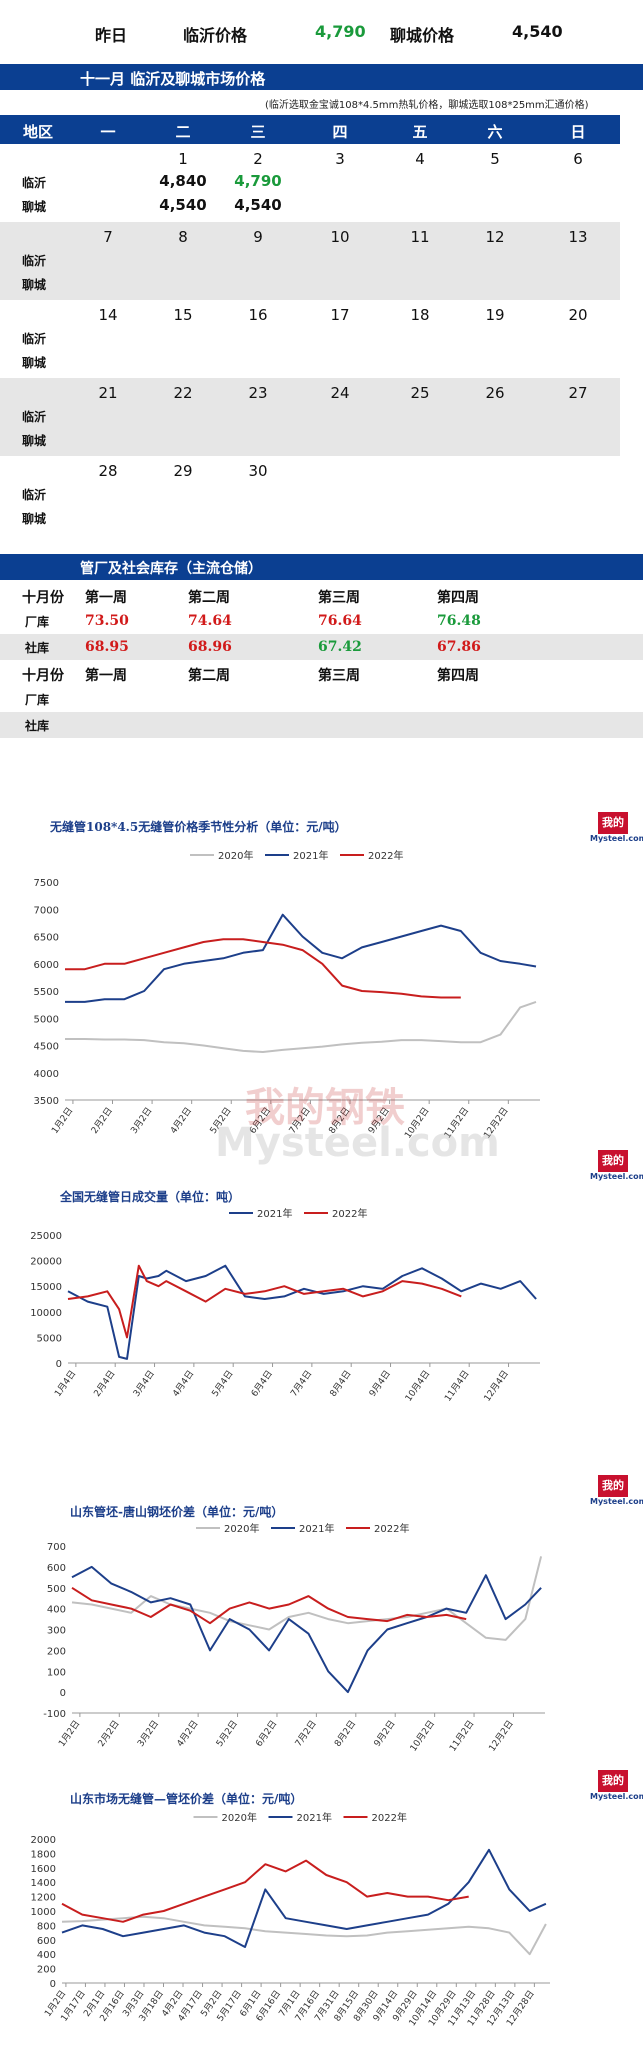  What do you see at coordinates (578, 132) in the screenshot?
I see `header-sun: 日` at bounding box center [578, 132].